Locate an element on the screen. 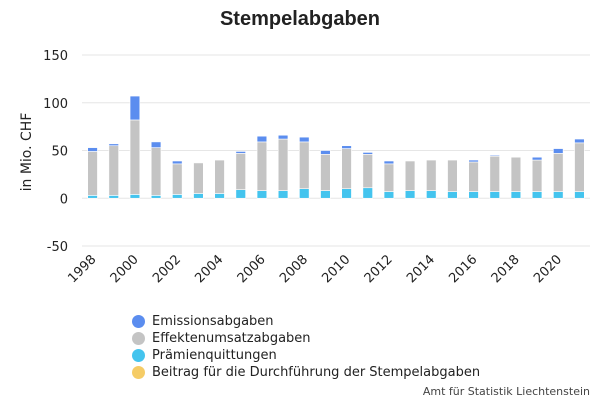 Image resolution: width=600 pixels, height=400 pixels. bar-pr-mienquittungen-2010 is located at coordinates (346, 193).